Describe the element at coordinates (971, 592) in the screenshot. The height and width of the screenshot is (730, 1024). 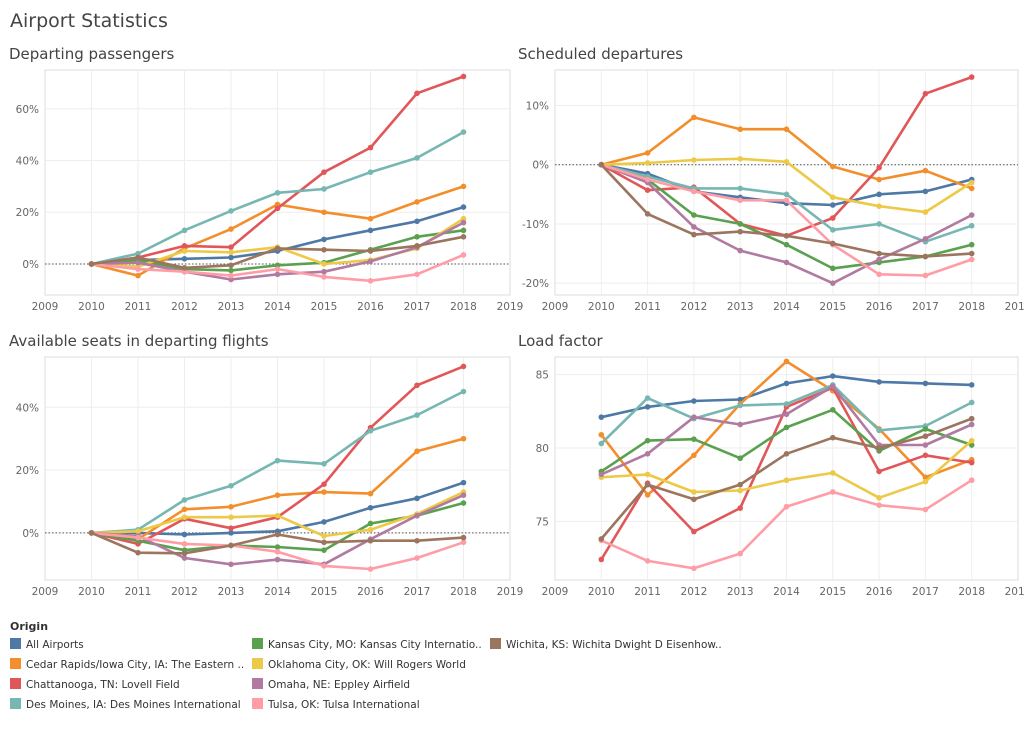
I see `x-tick-label: 2018` at that location.